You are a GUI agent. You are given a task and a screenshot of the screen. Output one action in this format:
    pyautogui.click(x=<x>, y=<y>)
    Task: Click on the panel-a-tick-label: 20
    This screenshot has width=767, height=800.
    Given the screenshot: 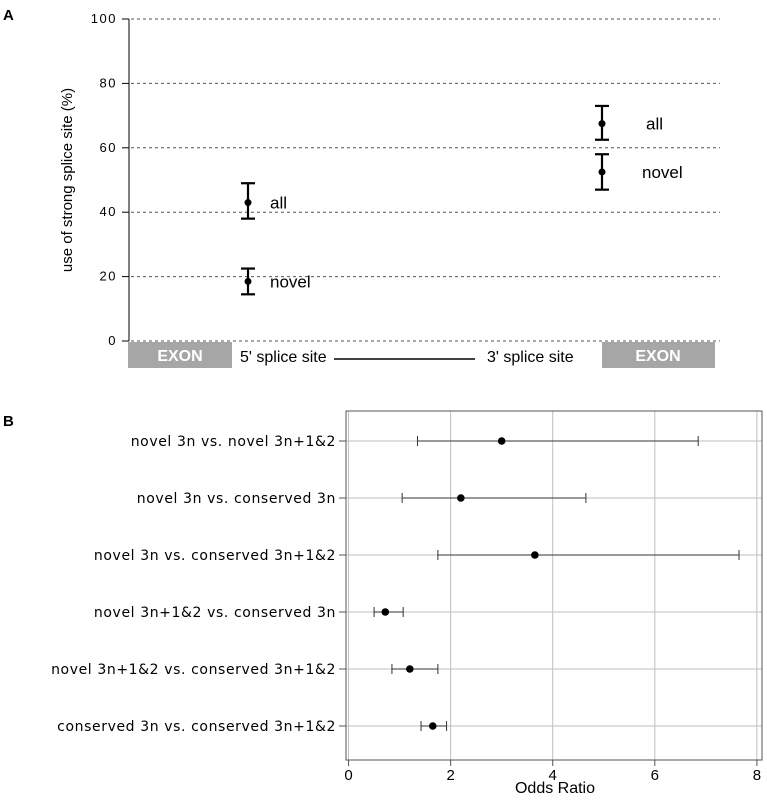 What is the action you would take?
    pyautogui.click(x=108, y=276)
    